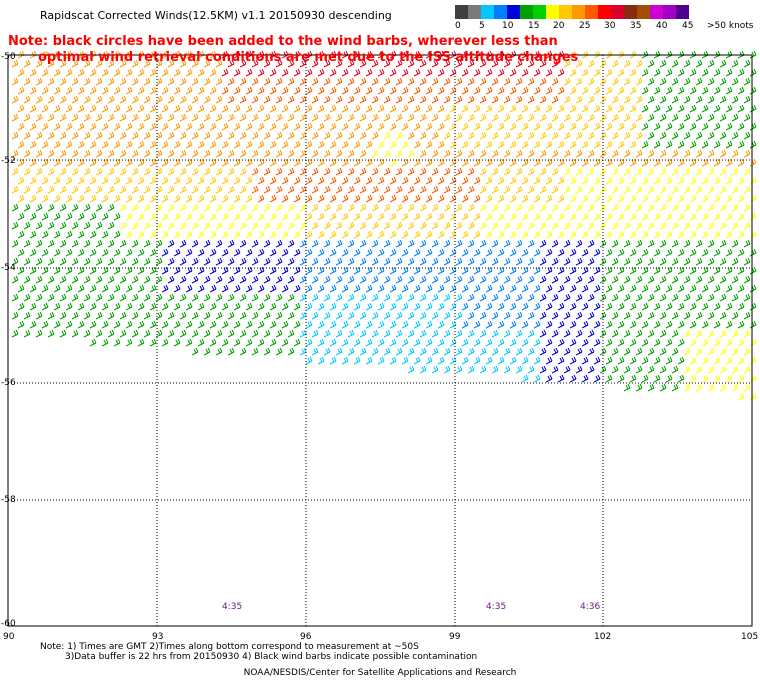 Image resolution: width=760 pixels, height=688 pixels. Describe the element at coordinates (602, 637) in the screenshot. I see `lon-label: 102` at that location.